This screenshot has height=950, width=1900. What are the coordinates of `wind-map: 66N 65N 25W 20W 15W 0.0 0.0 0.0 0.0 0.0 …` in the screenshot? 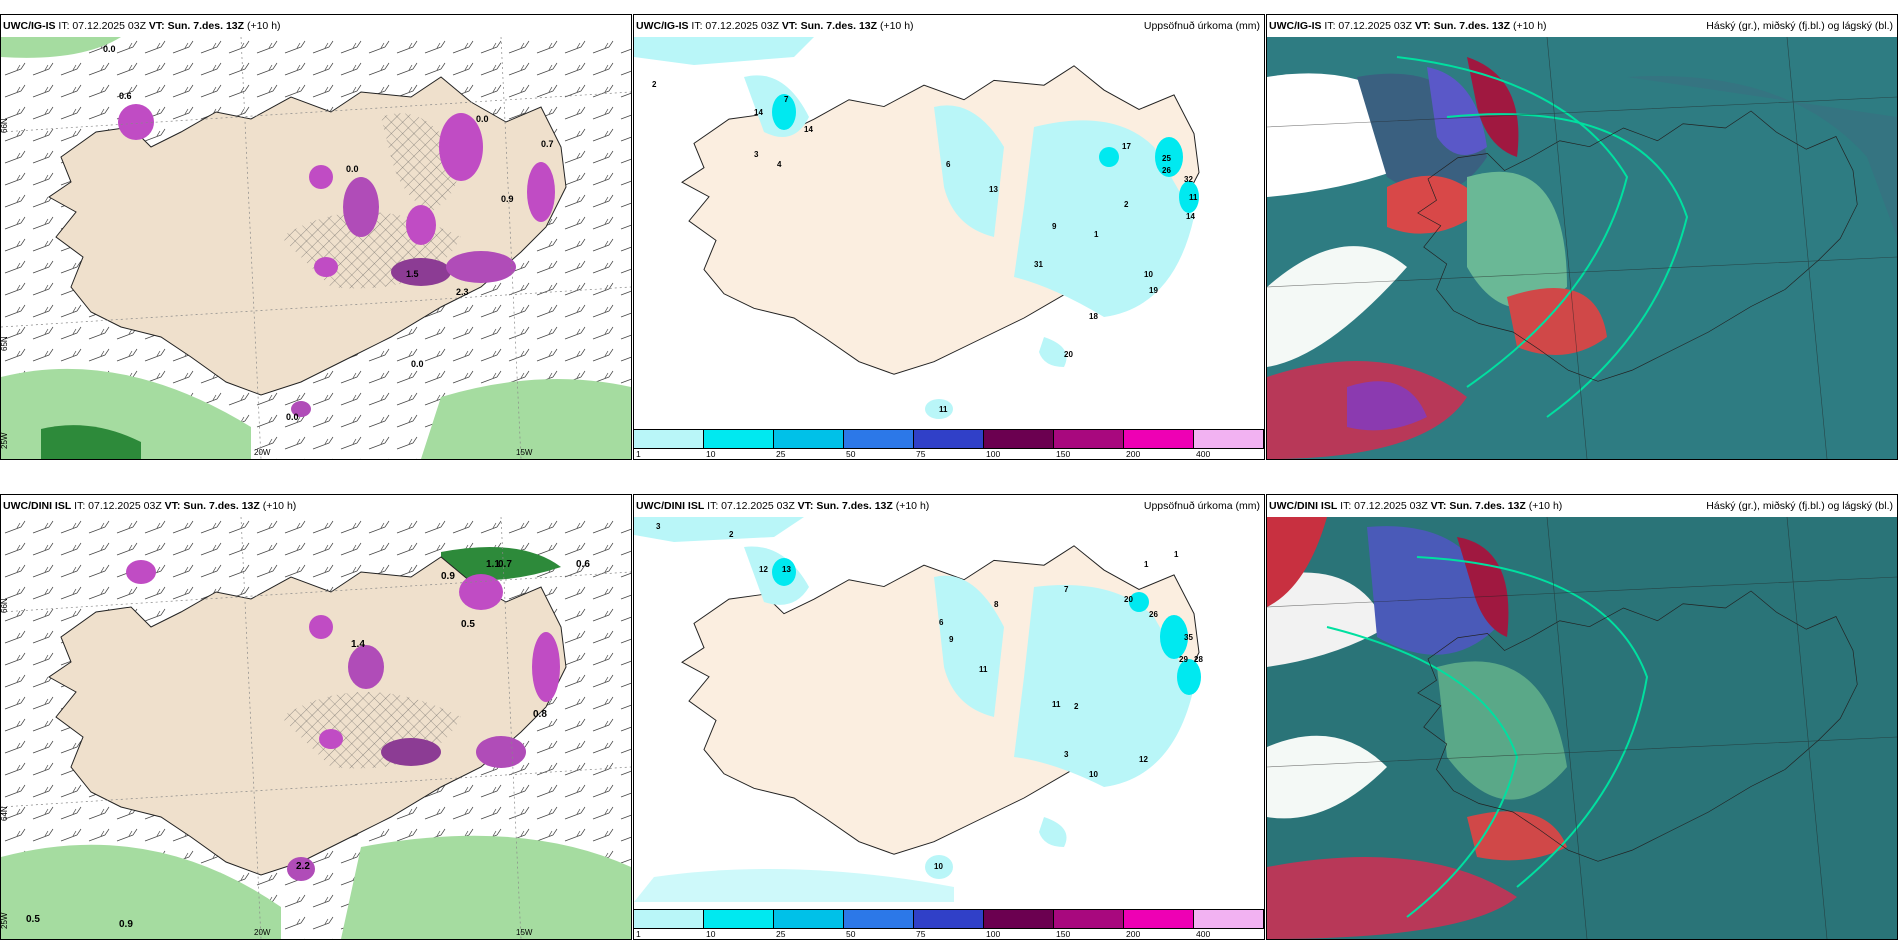 It's located at (316, 248).